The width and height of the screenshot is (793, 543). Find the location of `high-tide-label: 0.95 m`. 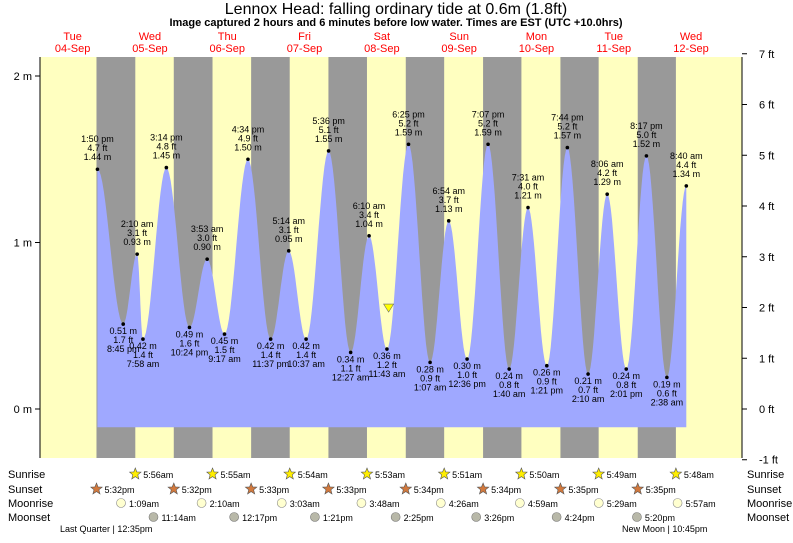

high-tide-label: 0.95 m is located at coordinates (289, 239).